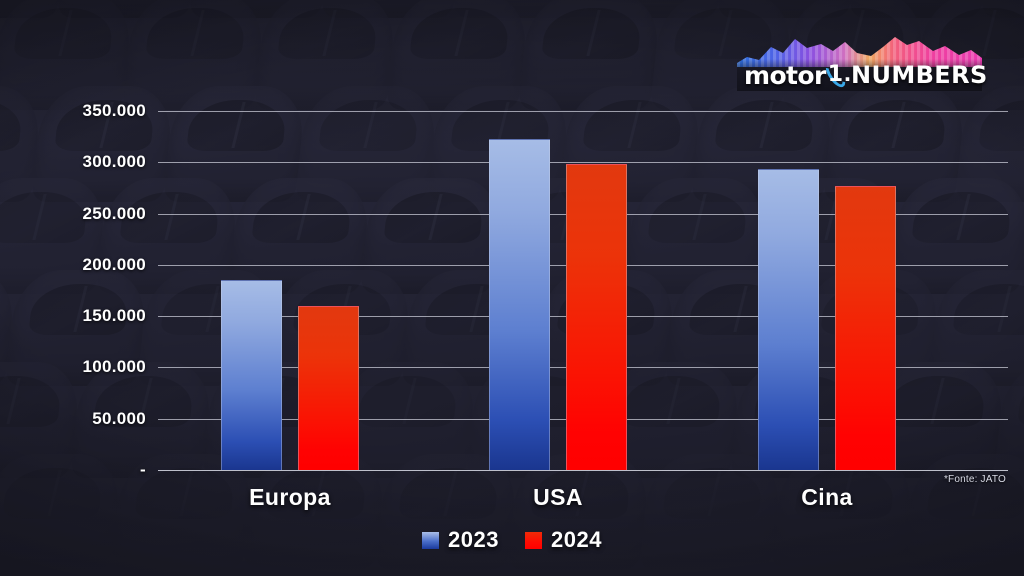 This screenshot has width=1024, height=576. Describe the element at coordinates (114, 367) in the screenshot. I see `y-axis-tick-label: 100.000` at that location.